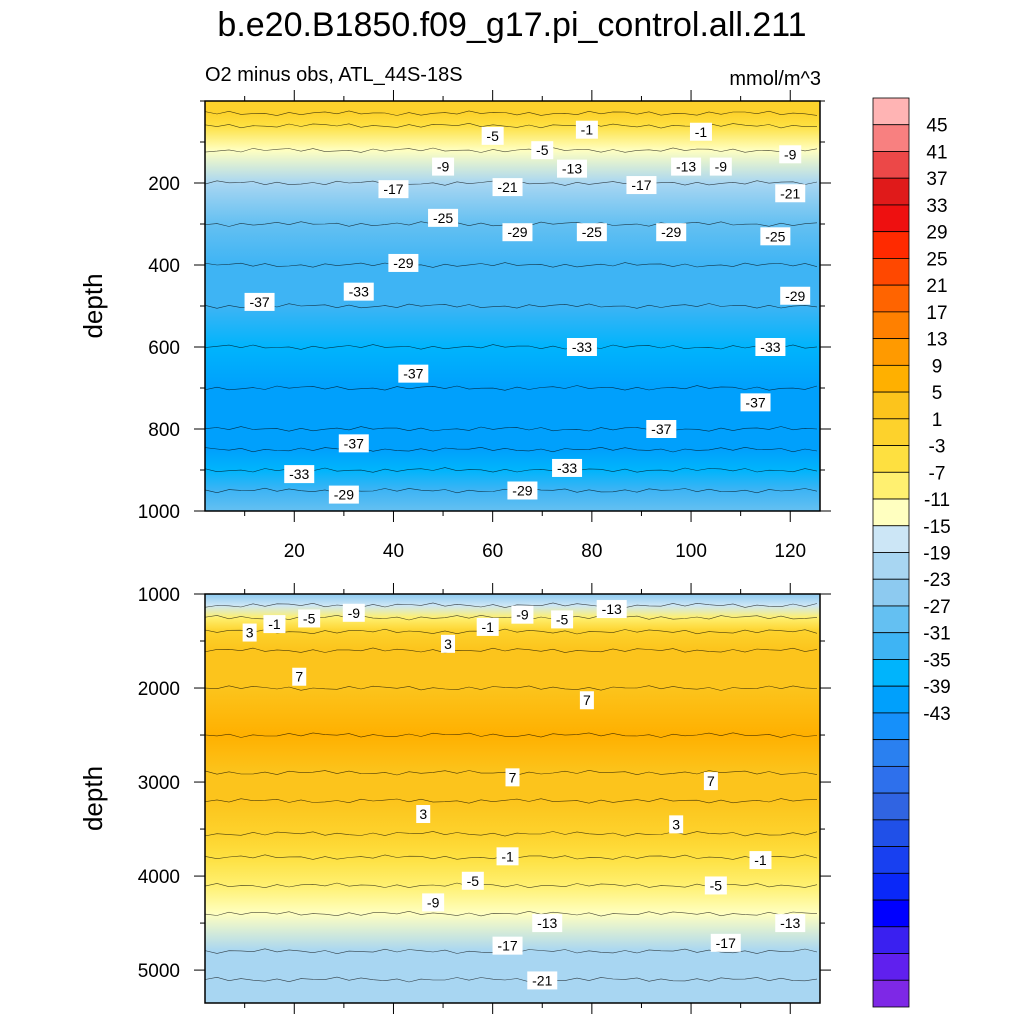 Image resolution: width=1024 pixels, height=1024 pixels. Describe the element at coordinates (334, 75) in the screenshot. I see `chart-subtitle: O2 minus obs, ATL_44S-18S` at that location.